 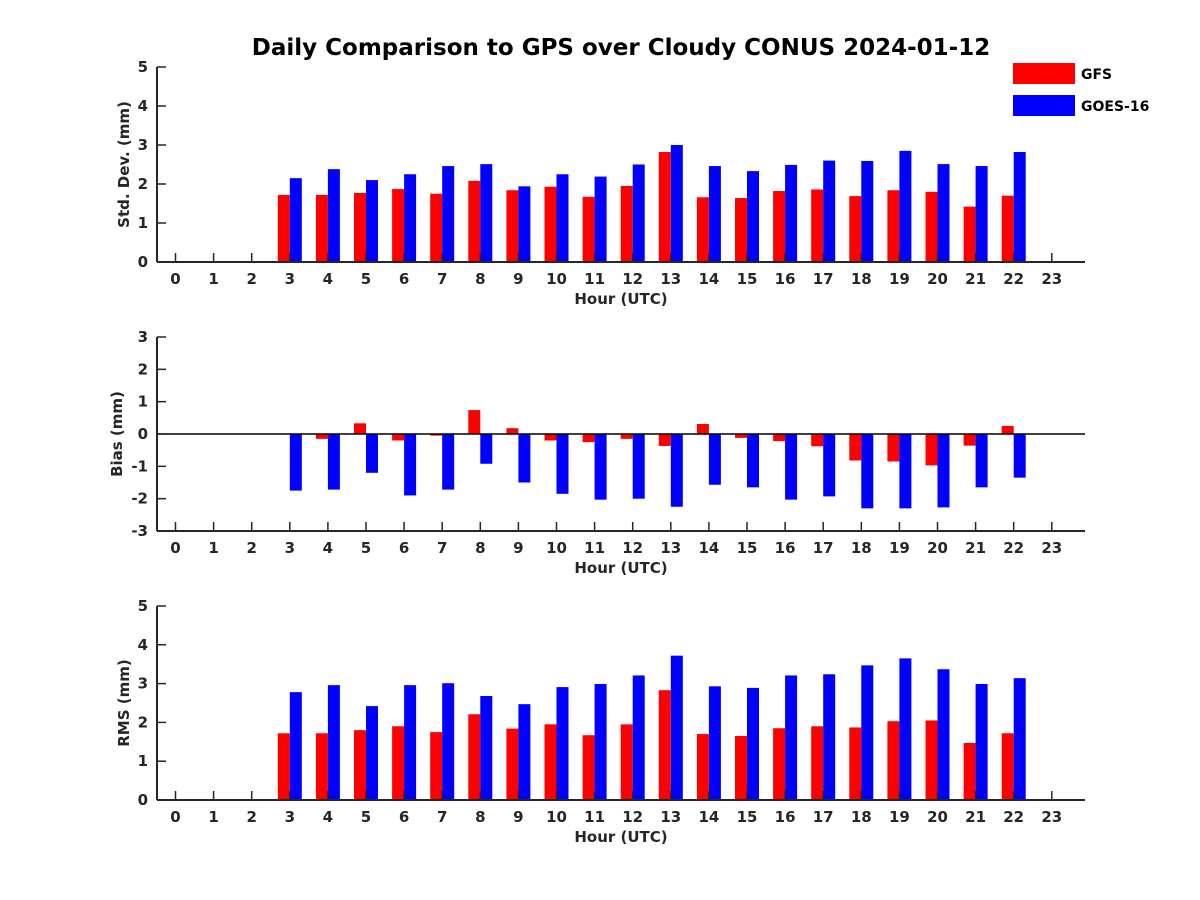 I want to click on x-tick-label: 1, so click(x=213, y=279).